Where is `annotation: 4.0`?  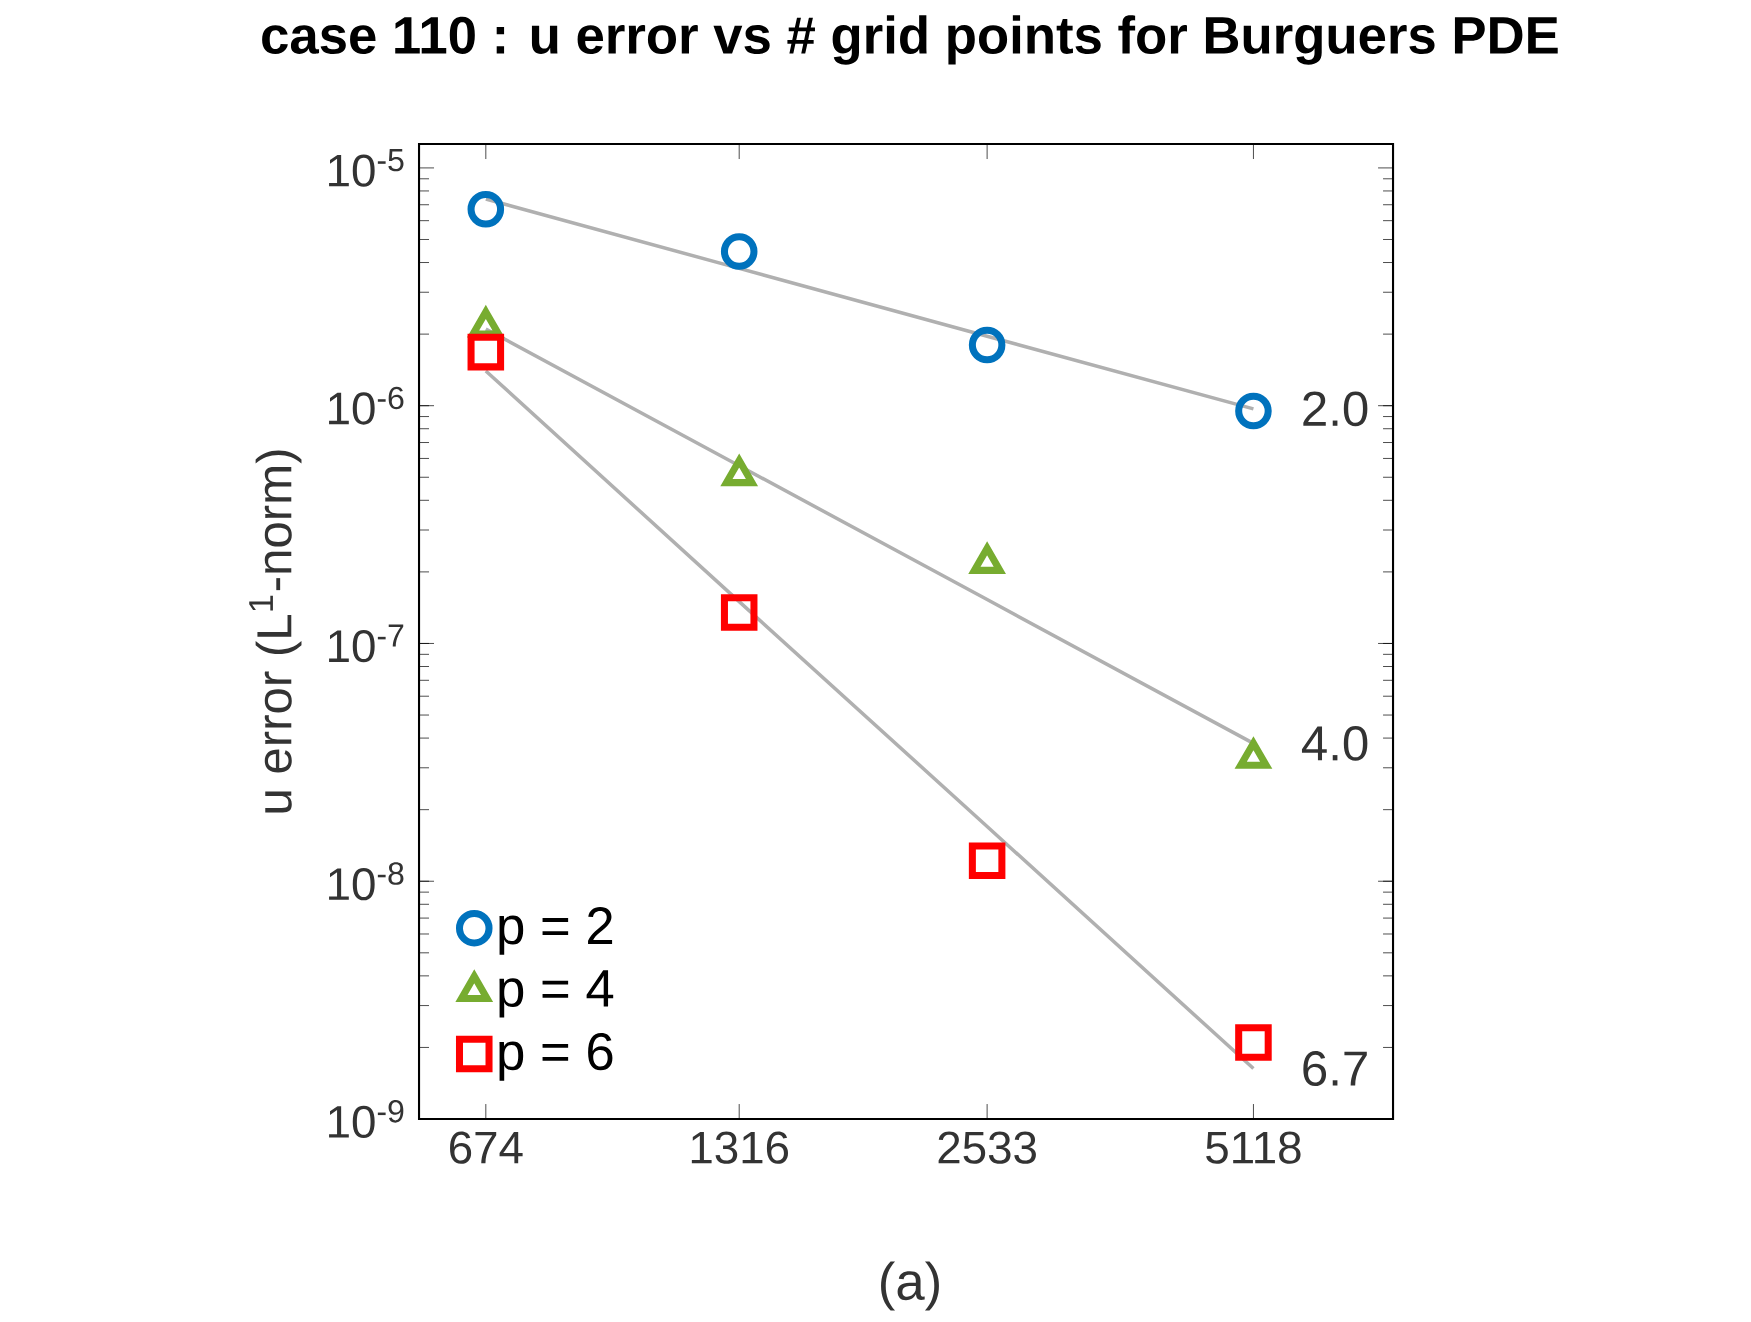 annotation: 4.0 is located at coordinates (1334, 743).